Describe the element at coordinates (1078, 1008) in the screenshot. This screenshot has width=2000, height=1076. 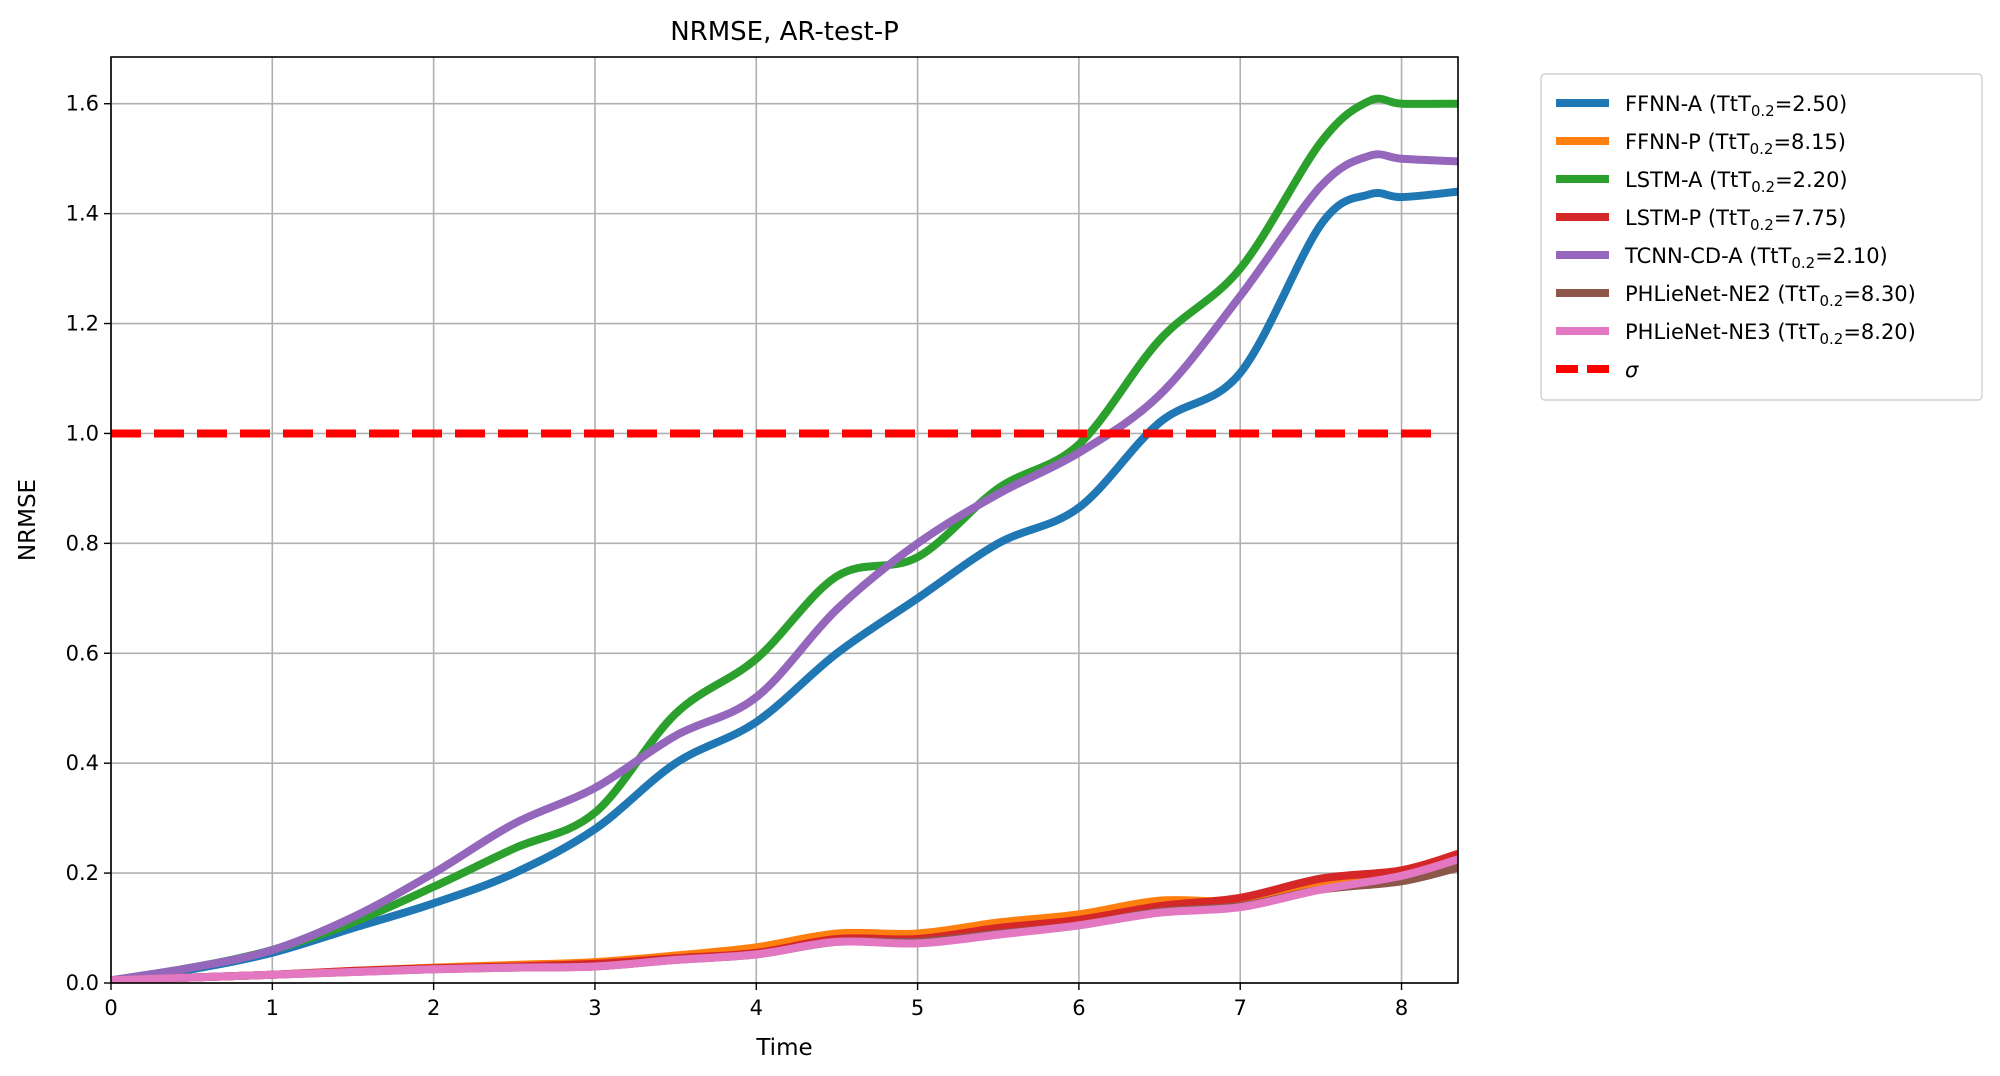
I see `x-tick-label: 6` at that location.